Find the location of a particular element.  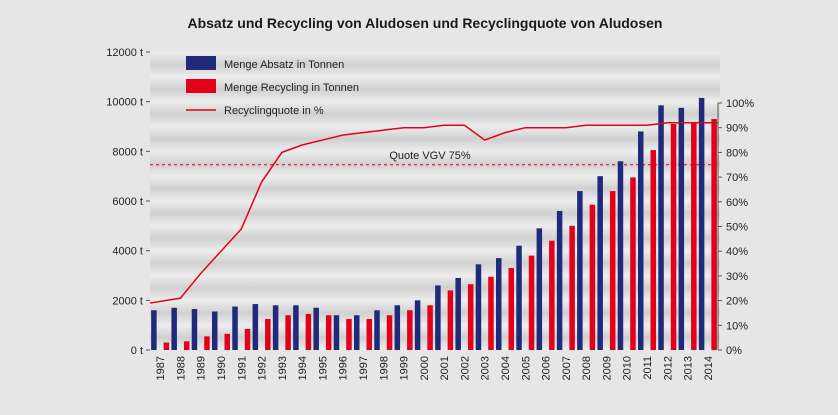

legend-label-0: Menge Absatz in Tonnen is located at coordinates (284, 65).